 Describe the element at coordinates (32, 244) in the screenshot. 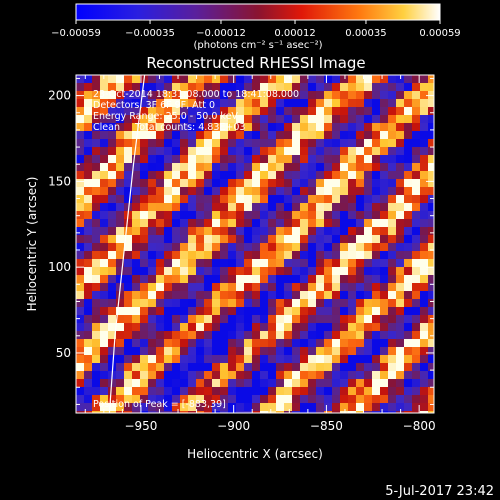

I see `y-axis-label: Heliocentric Y (arcsec)` at that location.